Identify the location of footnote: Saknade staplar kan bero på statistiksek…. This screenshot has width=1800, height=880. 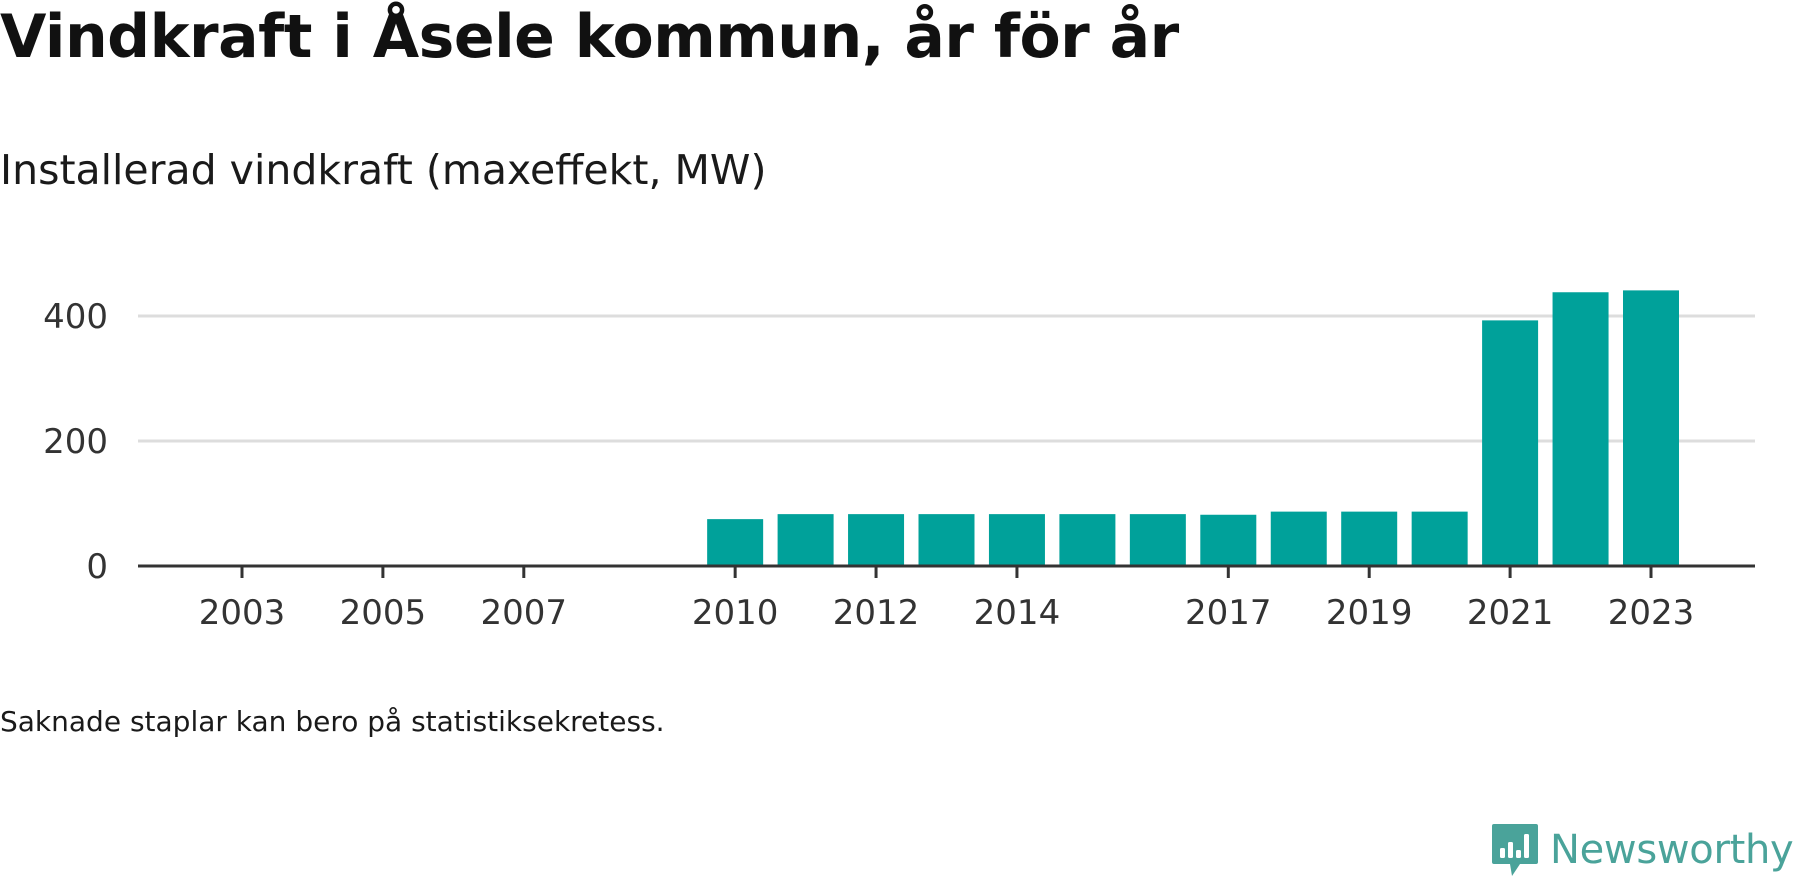
(332, 721).